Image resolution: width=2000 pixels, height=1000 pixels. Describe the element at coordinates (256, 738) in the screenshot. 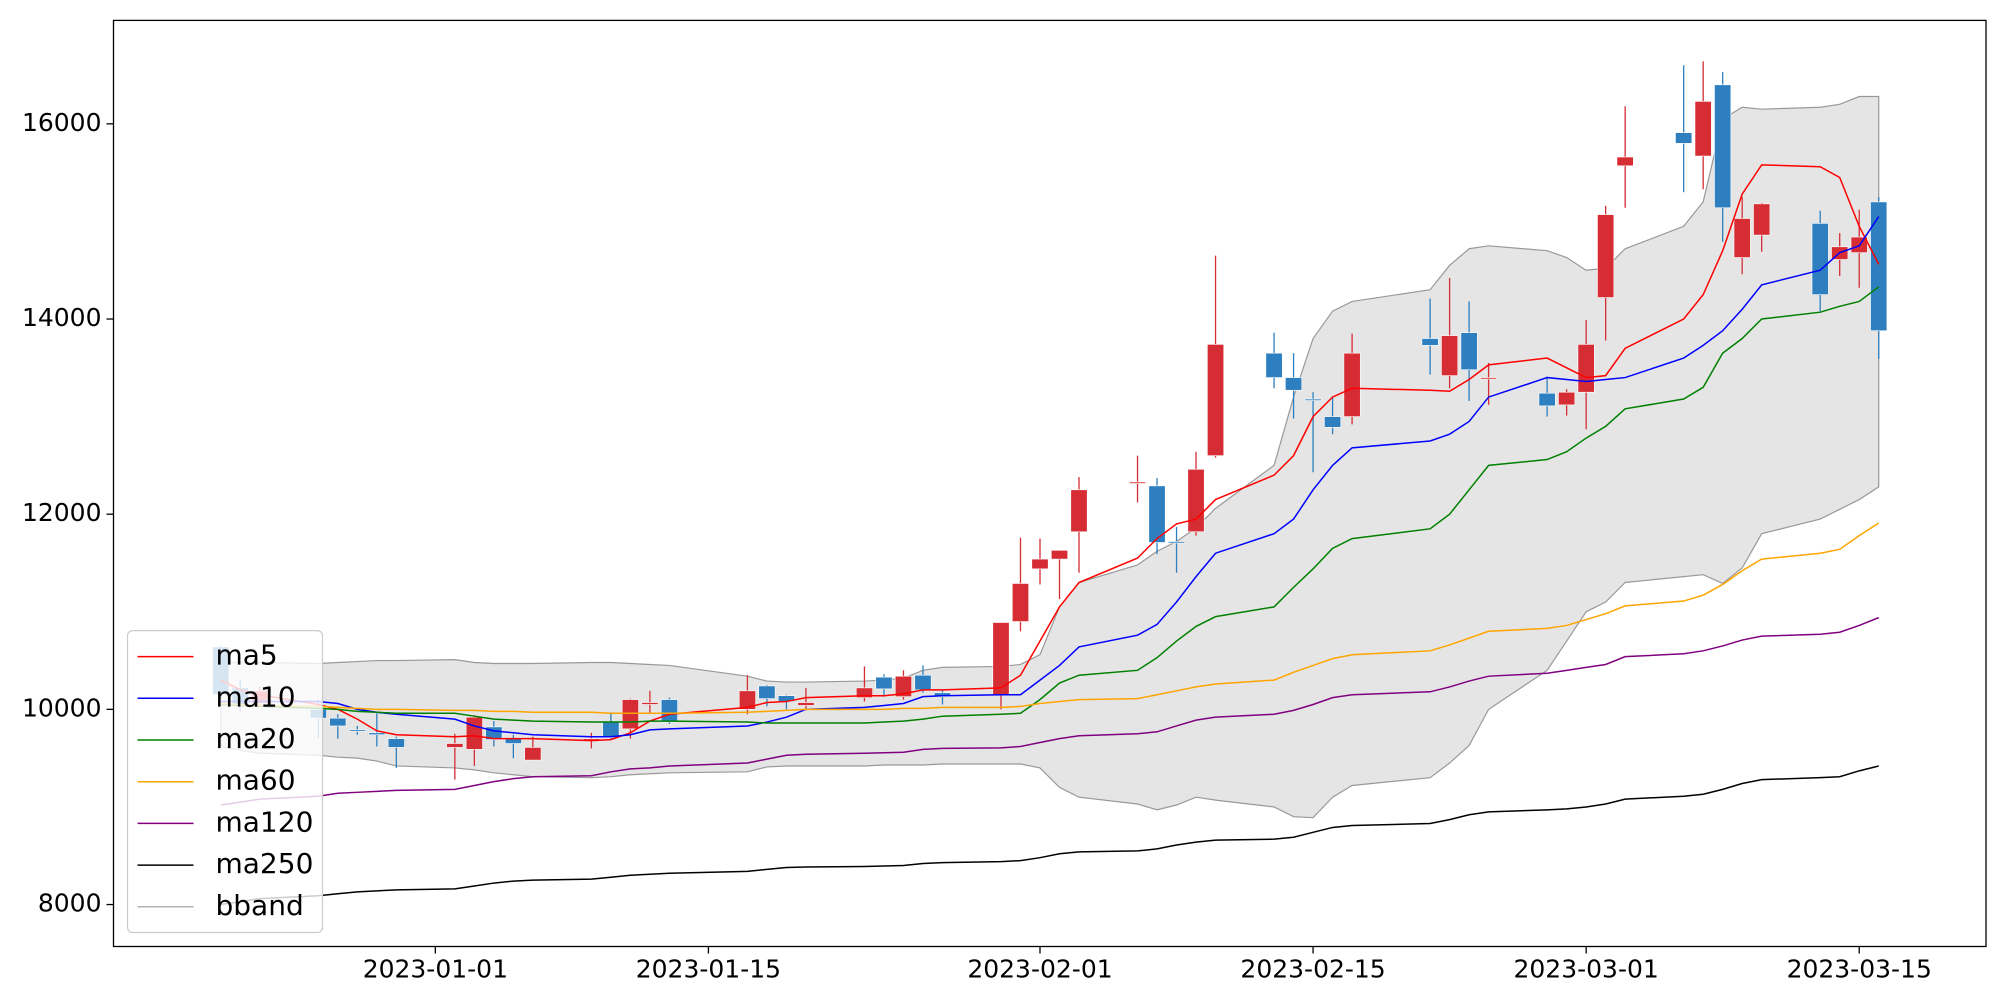

I see `legend-label: ma20` at that location.